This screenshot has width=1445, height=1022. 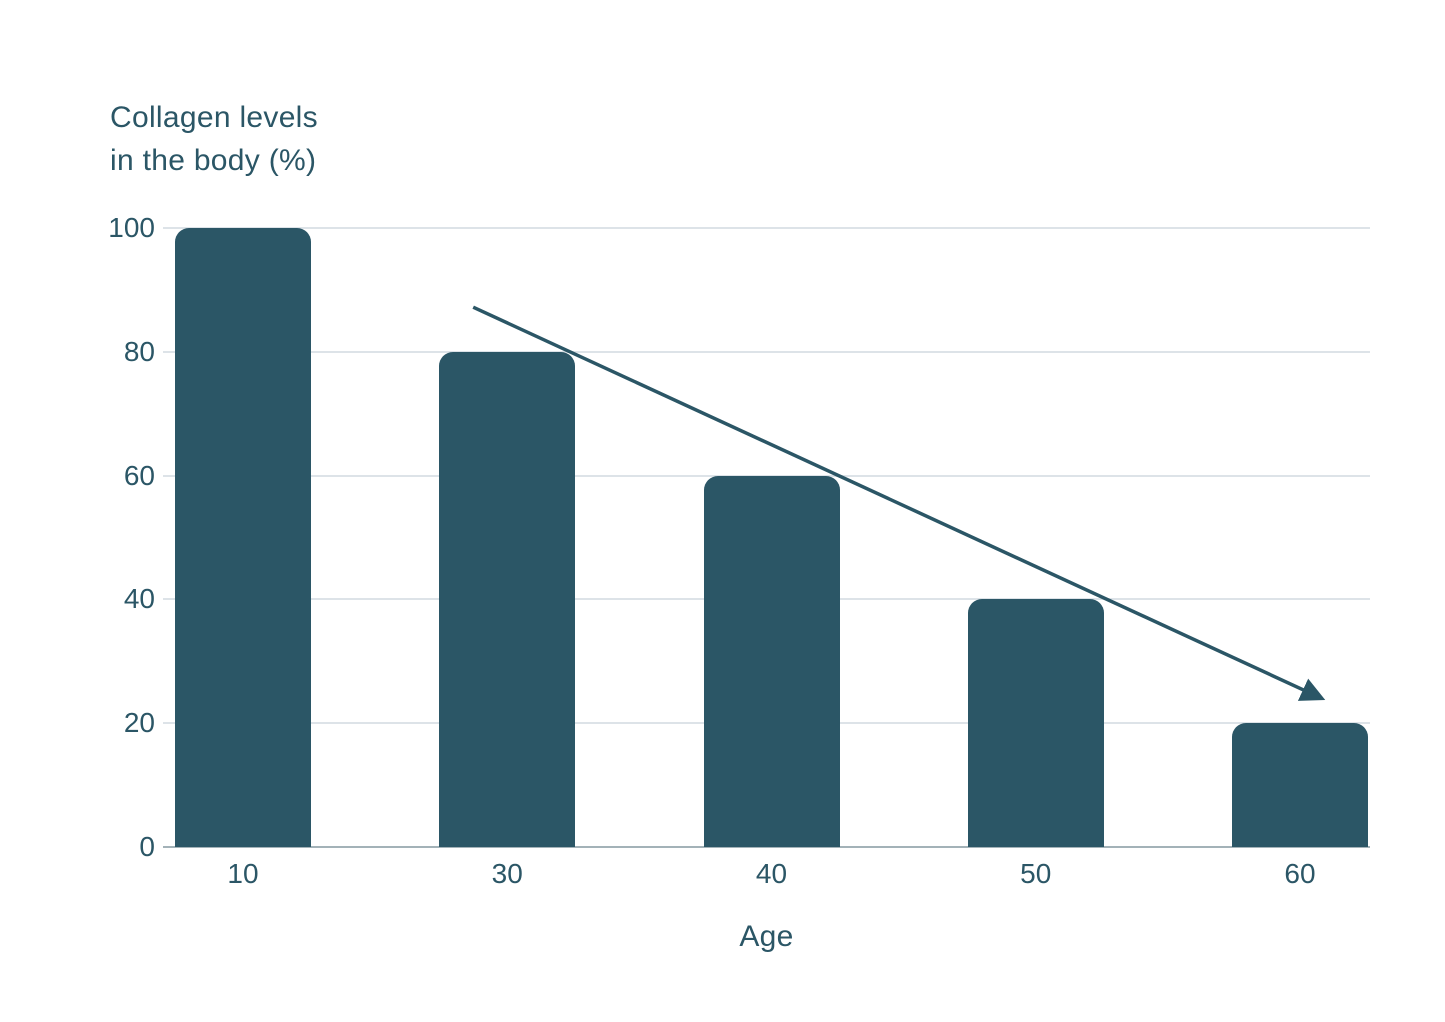 I want to click on y-tick-label-20: 20, so click(x=139, y=723).